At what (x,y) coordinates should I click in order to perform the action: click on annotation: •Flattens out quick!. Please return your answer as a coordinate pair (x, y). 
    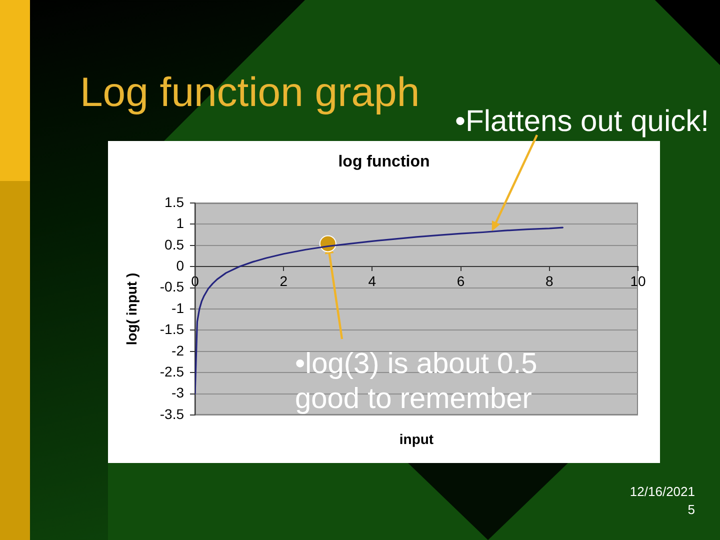
    Looking at the image, I should click on (582, 122).